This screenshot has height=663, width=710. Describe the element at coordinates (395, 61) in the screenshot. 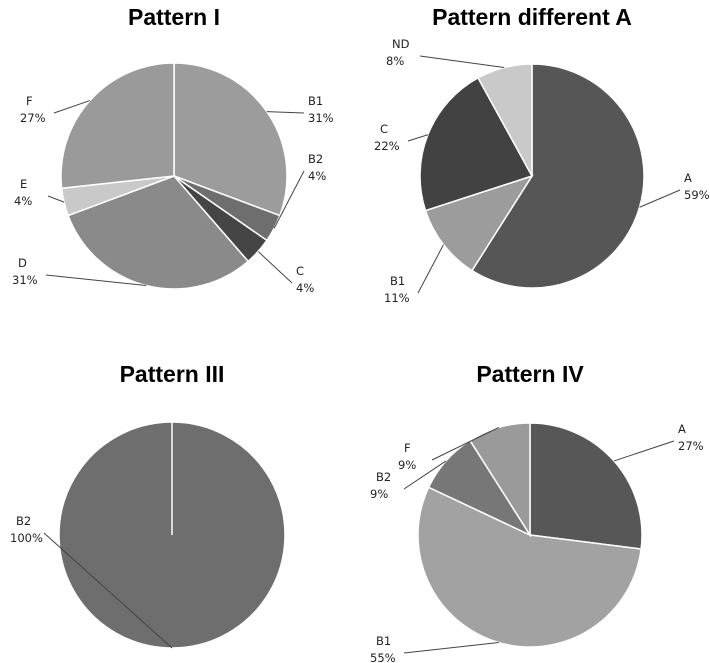

I see `slice-percent: 8%` at that location.